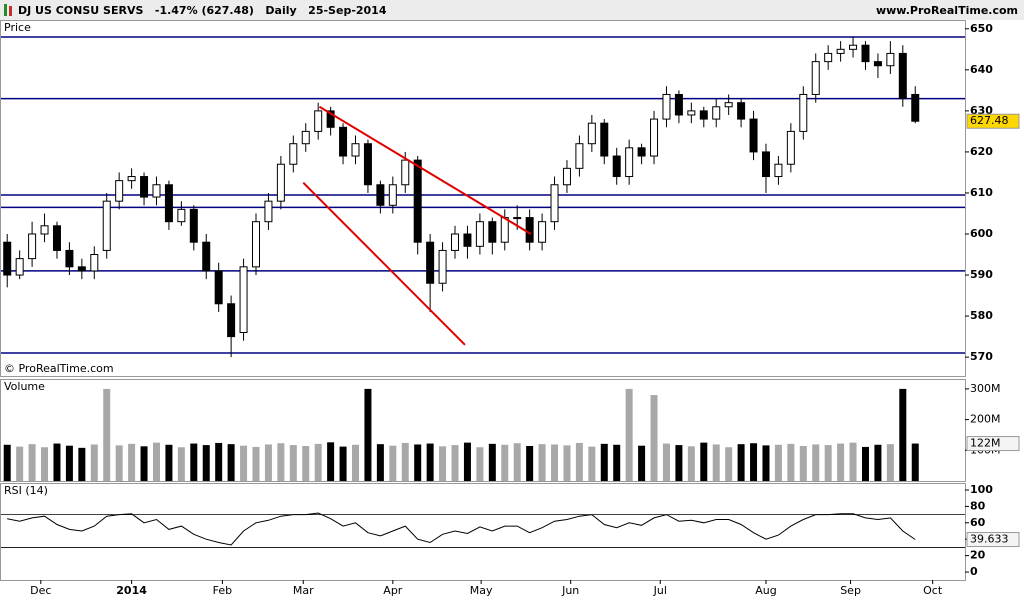  What do you see at coordinates (985, 419) in the screenshot?
I see `y-tick-label: 200M` at bounding box center [985, 419].